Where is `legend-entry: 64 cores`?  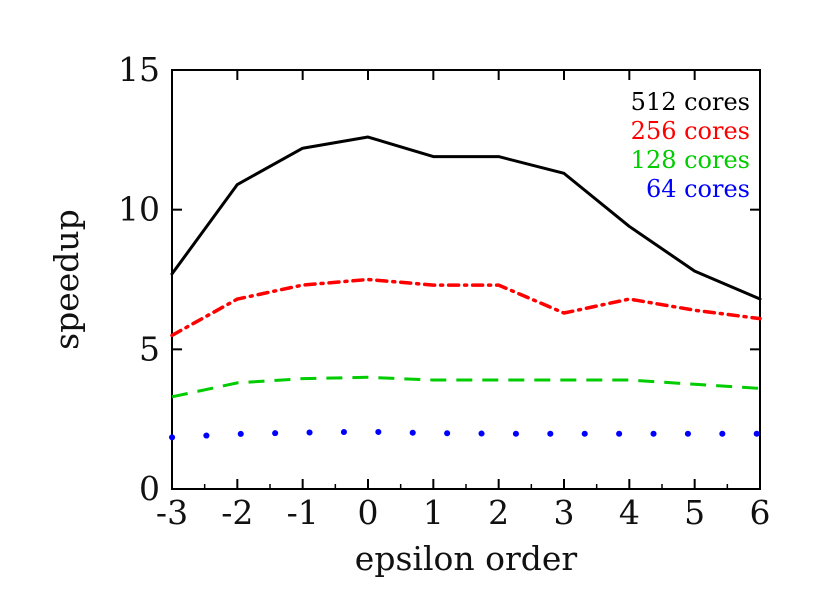
legend-entry: 64 cores is located at coordinates (698, 189).